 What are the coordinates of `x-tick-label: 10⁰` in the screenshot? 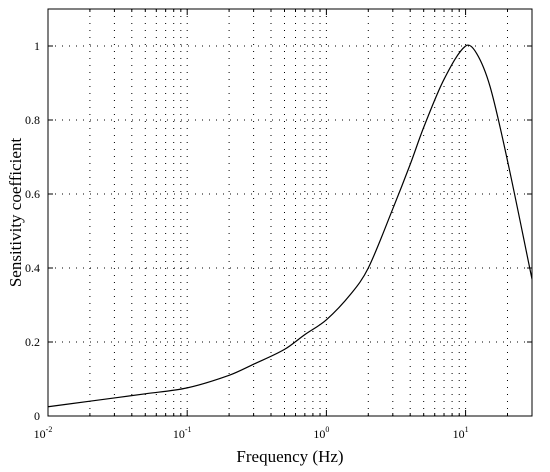 It's located at (321, 433).